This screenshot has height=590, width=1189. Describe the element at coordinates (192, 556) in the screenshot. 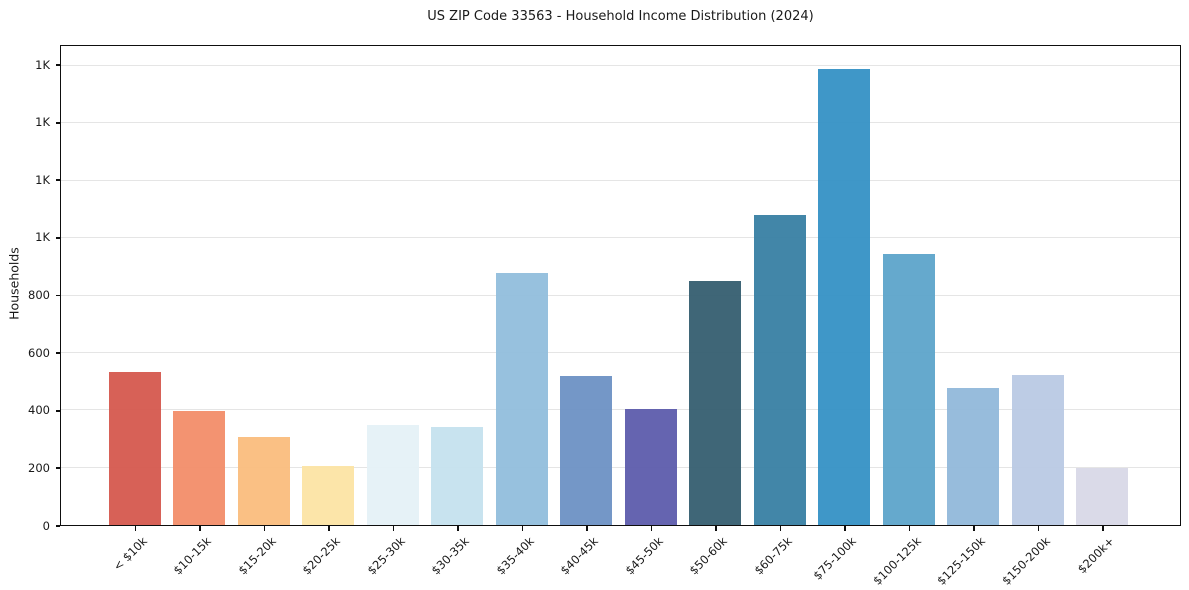

I see `x-tick-label: $10-15k` at that location.